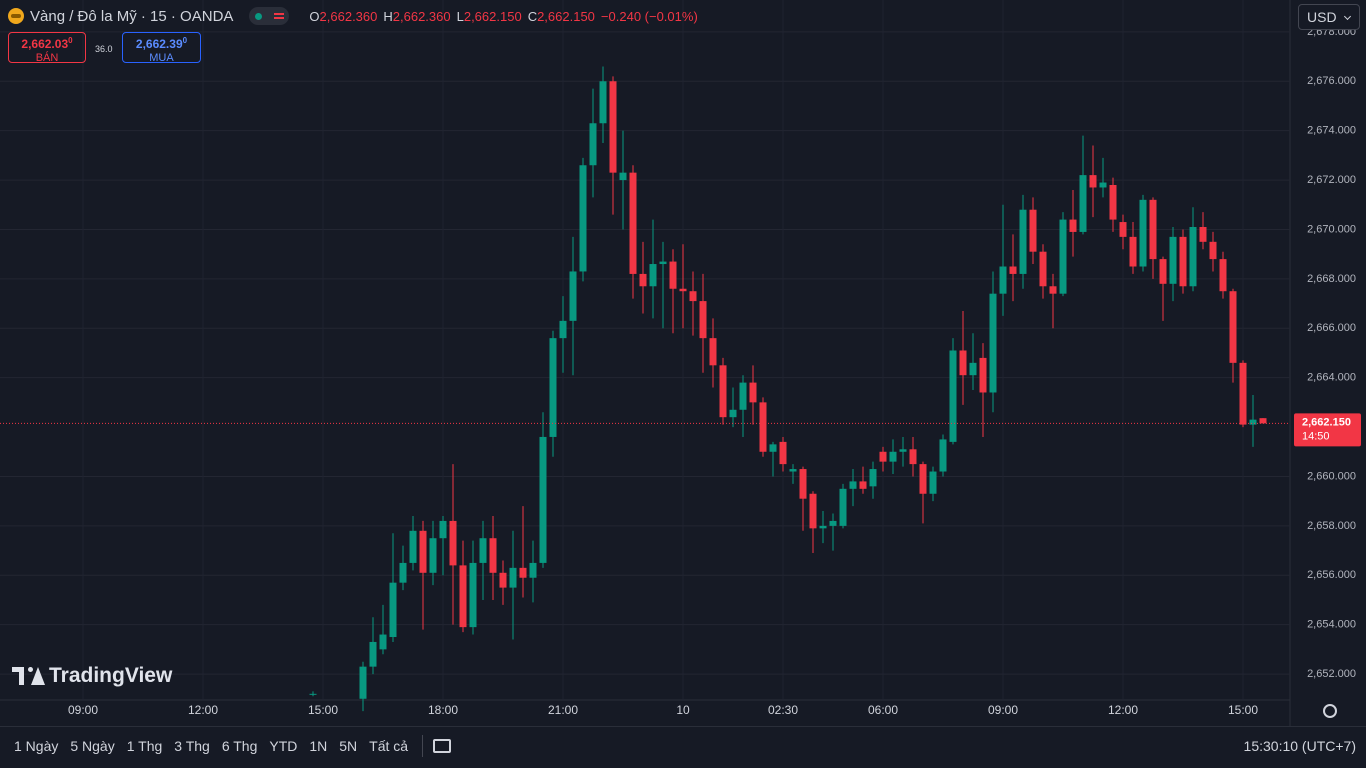 Image resolution: width=1366 pixels, height=768 pixels. Describe the element at coordinates (1329, 17) in the screenshot. I see `currency-select: USD` at that location.